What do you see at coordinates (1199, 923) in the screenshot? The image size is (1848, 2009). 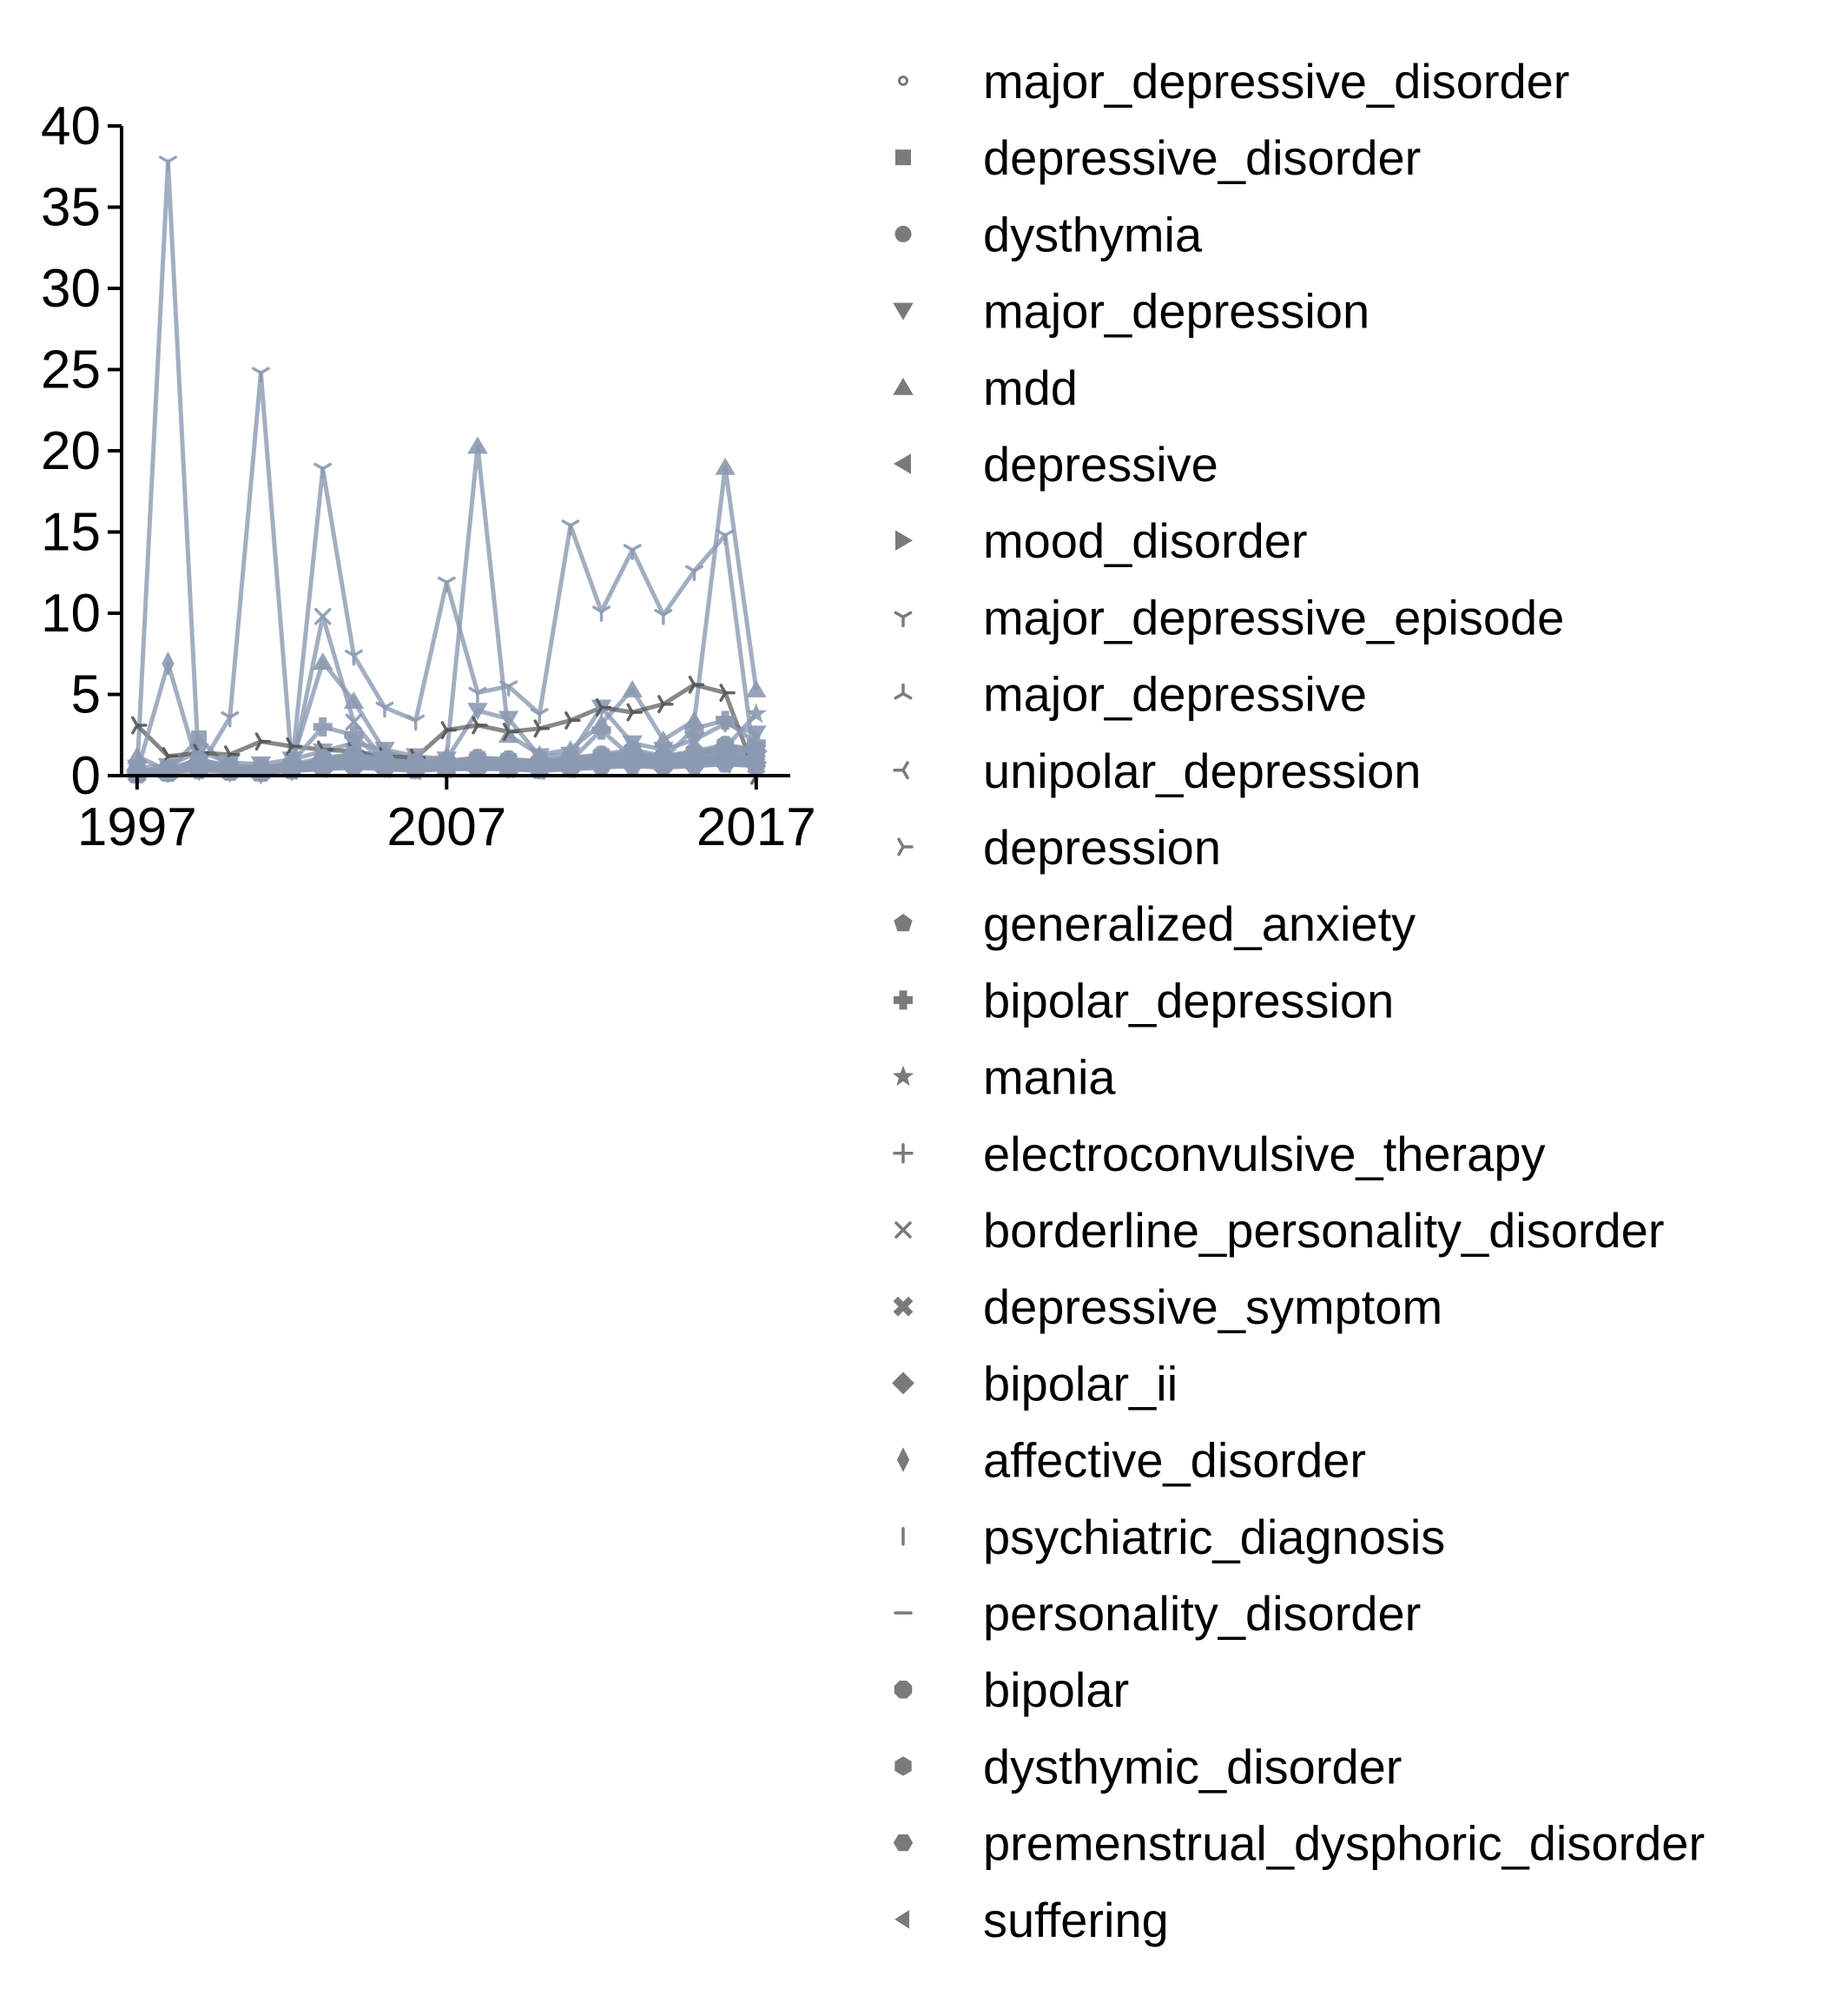 I see `legend-label: generalized_anxiety` at bounding box center [1199, 923].